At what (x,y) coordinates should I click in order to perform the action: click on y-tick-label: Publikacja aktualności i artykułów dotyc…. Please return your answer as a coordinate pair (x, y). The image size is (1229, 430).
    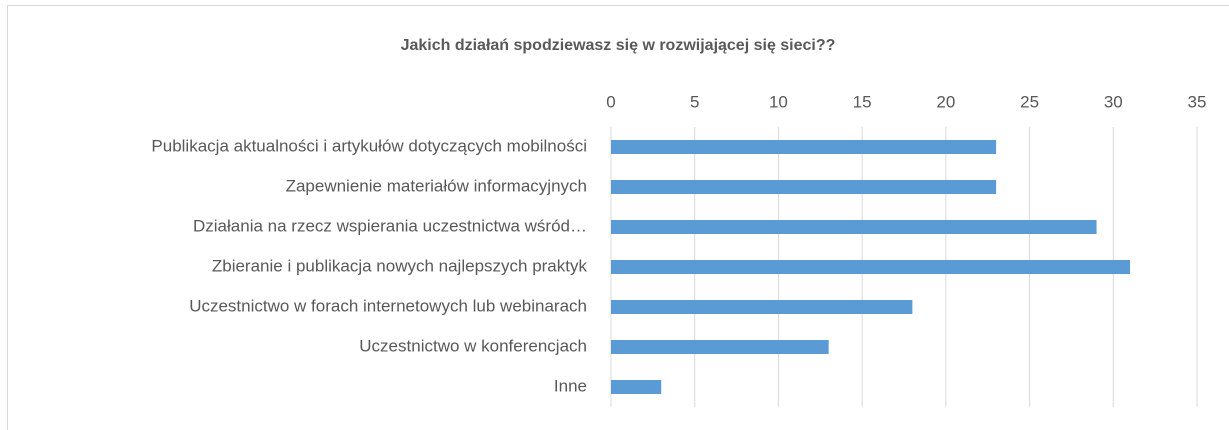
    Looking at the image, I should click on (369, 145).